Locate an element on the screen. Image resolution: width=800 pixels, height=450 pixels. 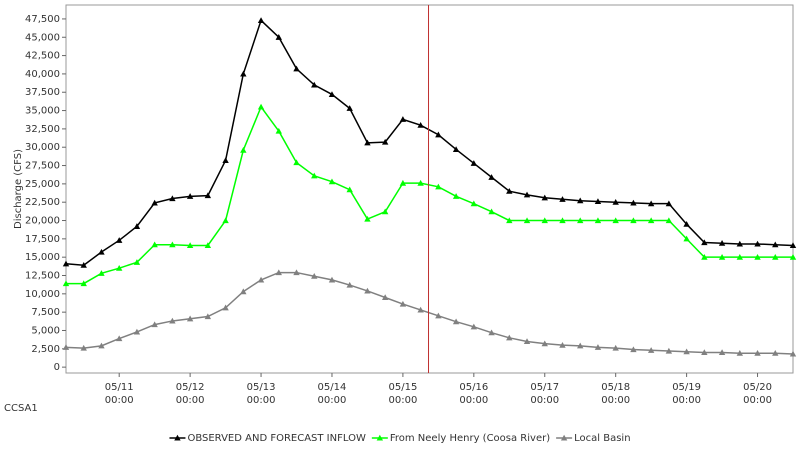
y-tick-label: 25,000 is located at coordinates (42, 184).